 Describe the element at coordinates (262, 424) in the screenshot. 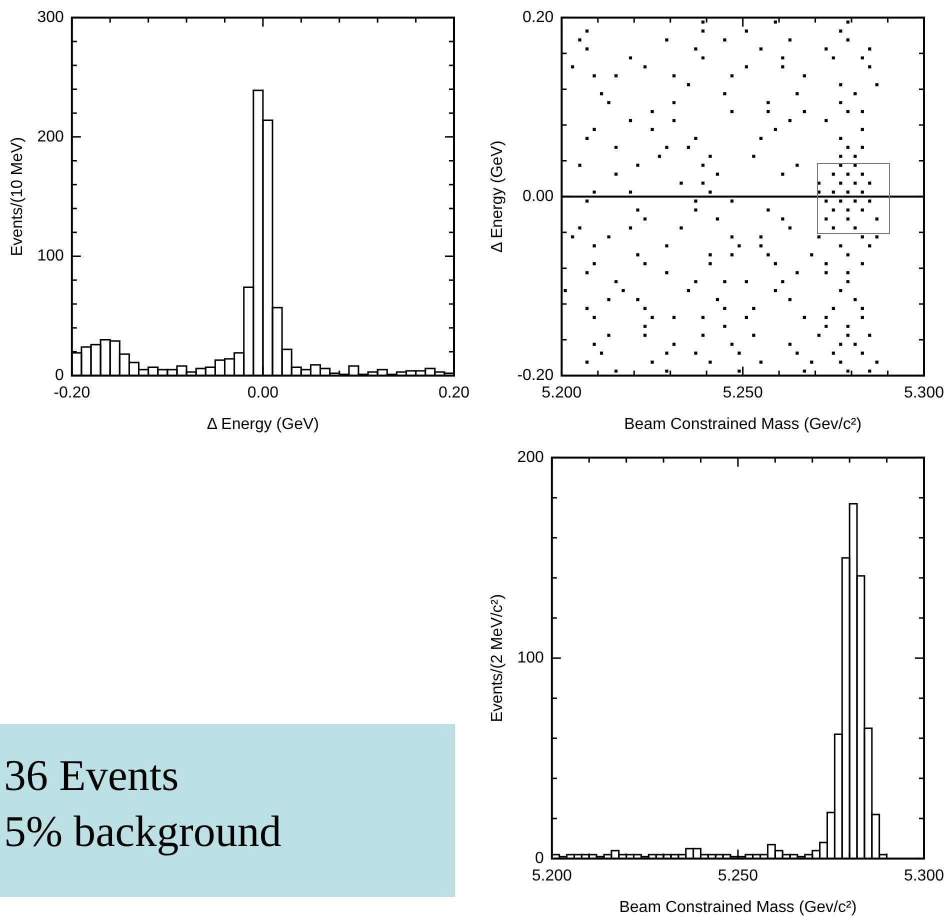

I see `x-axis-title: Δ Energy (GeV)` at that location.